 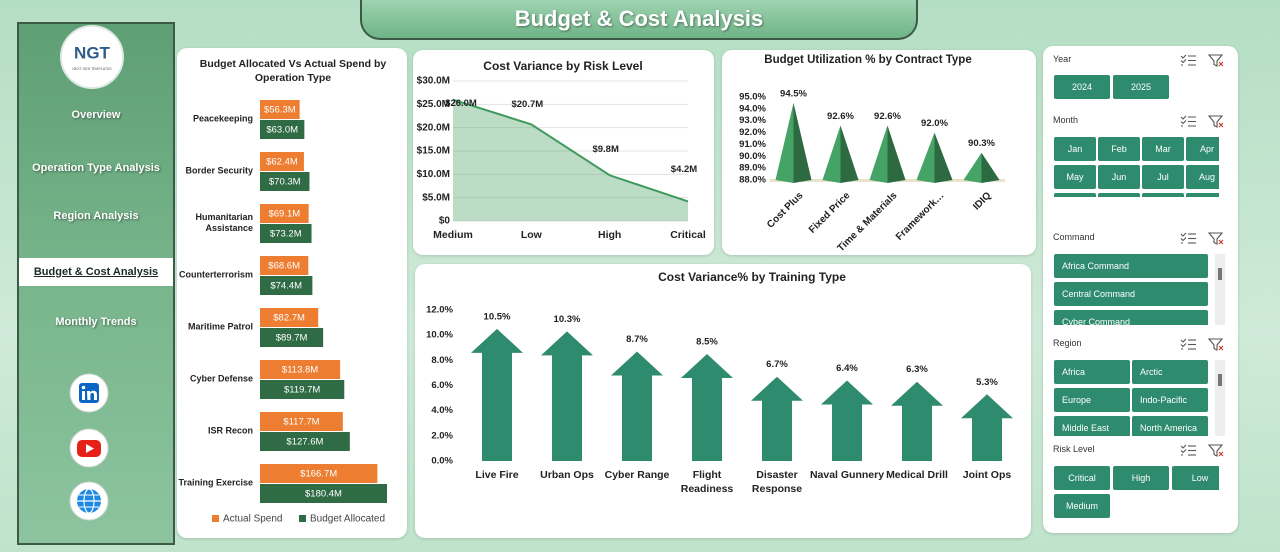 What do you see at coordinates (89, 393) in the screenshot?
I see `linkedin-button` at bounding box center [89, 393].